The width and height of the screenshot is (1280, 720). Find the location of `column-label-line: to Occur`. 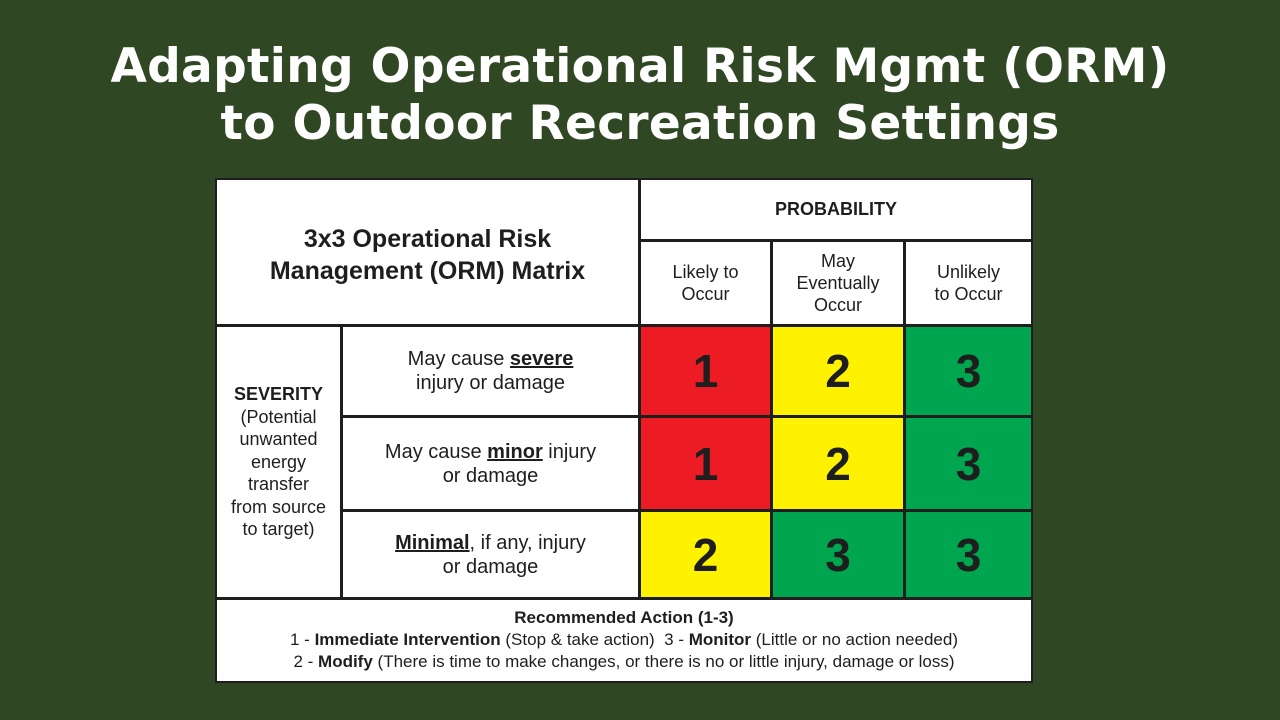

column-label-line: to Occur is located at coordinates (968, 294).